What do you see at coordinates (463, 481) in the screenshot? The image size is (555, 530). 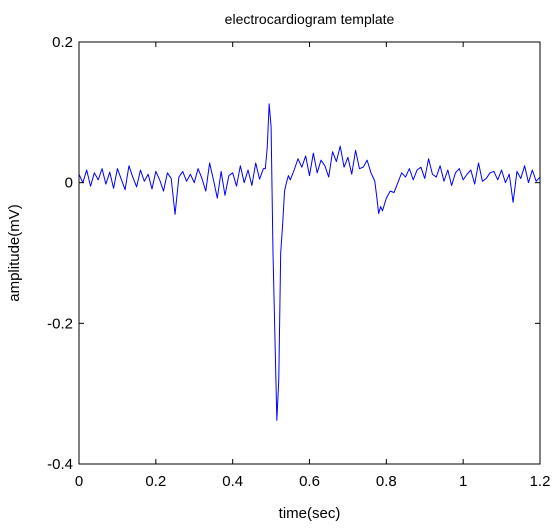 I see `x-tick-label: 1` at bounding box center [463, 481].